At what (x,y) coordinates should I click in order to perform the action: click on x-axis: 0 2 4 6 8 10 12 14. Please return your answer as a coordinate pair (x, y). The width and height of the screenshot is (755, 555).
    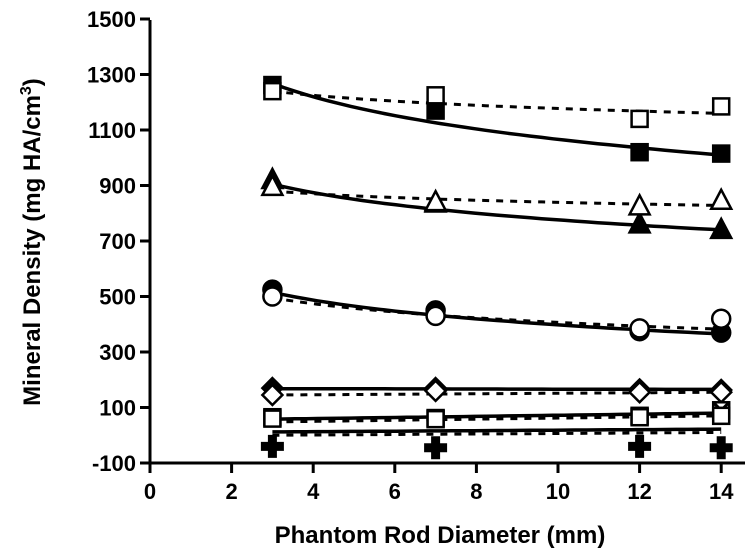
    Looking at the image, I should click on (444, 482).